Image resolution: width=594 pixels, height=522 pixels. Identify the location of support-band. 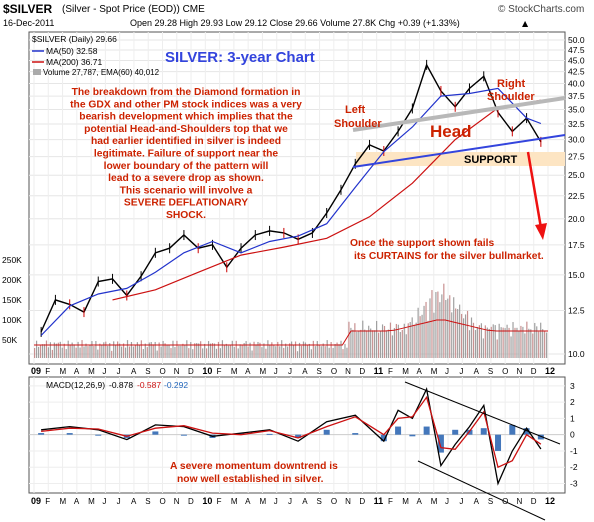
(460, 159).